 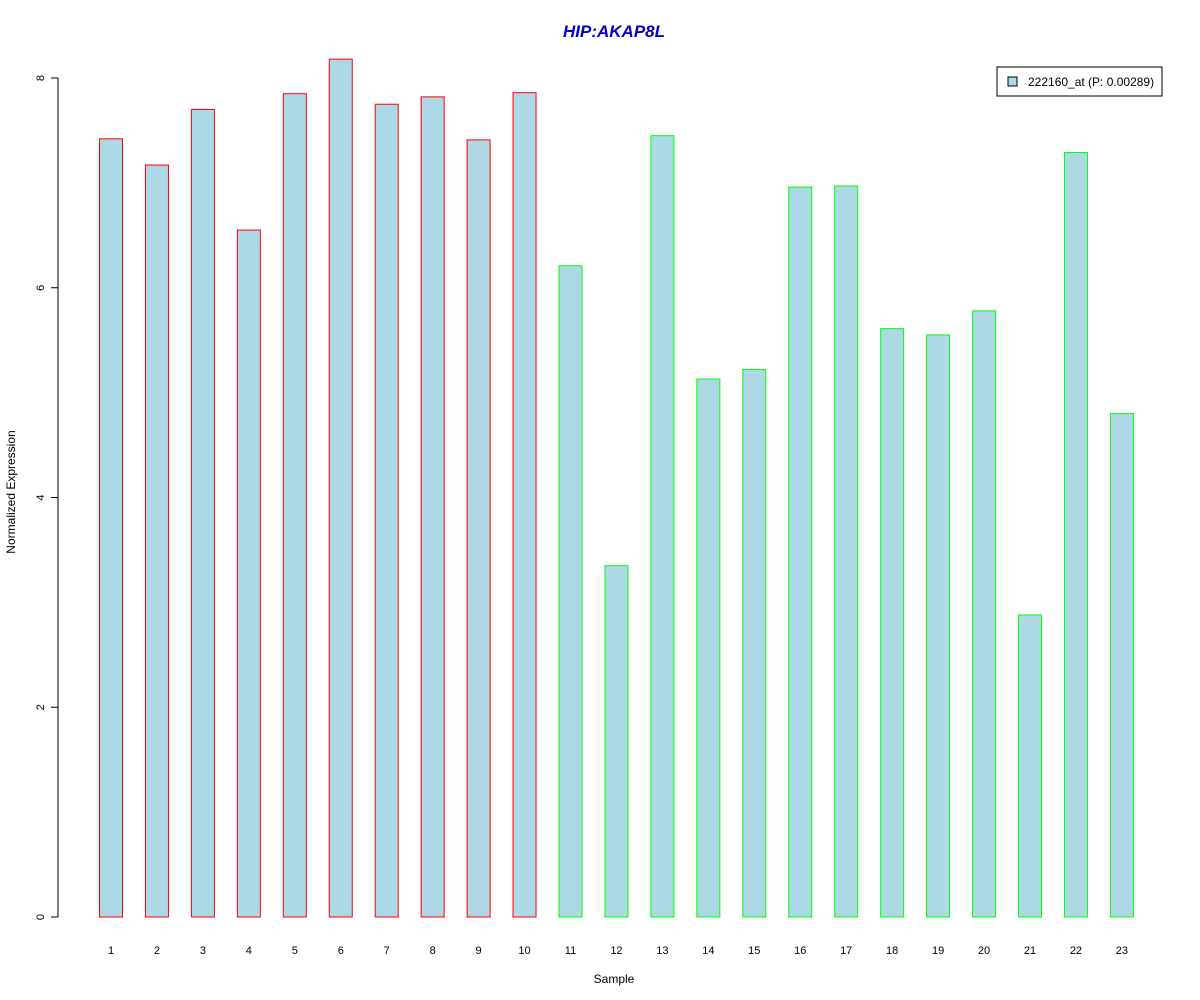 I want to click on legend-label: 222160_at (P: 0.00289), so click(x=1091, y=82).